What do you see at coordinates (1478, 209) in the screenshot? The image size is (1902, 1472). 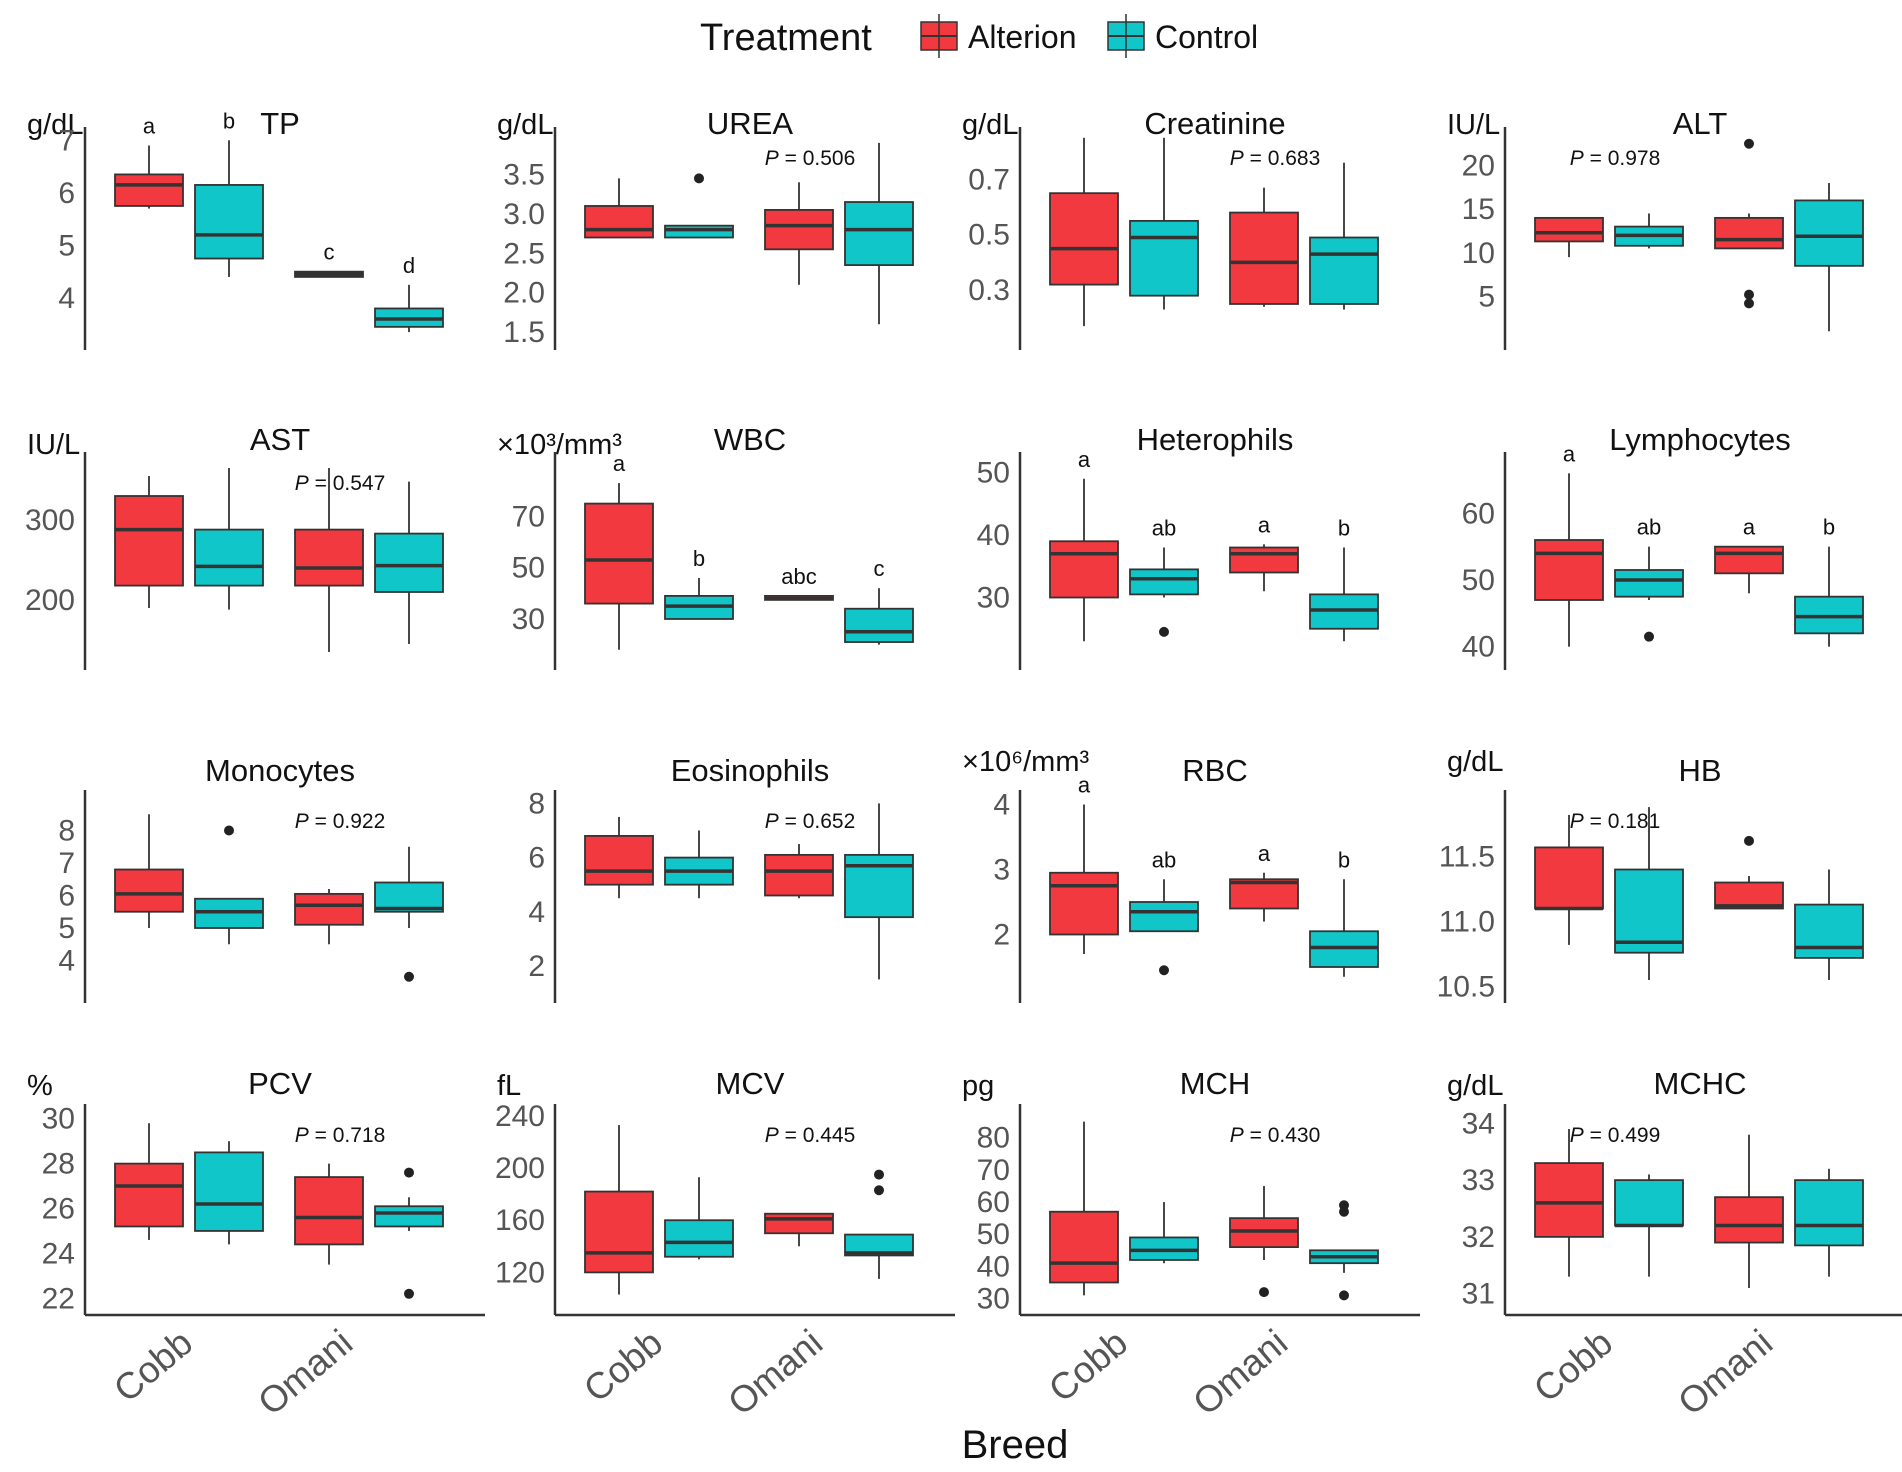 I see `y-tick-label: 15` at bounding box center [1478, 209].